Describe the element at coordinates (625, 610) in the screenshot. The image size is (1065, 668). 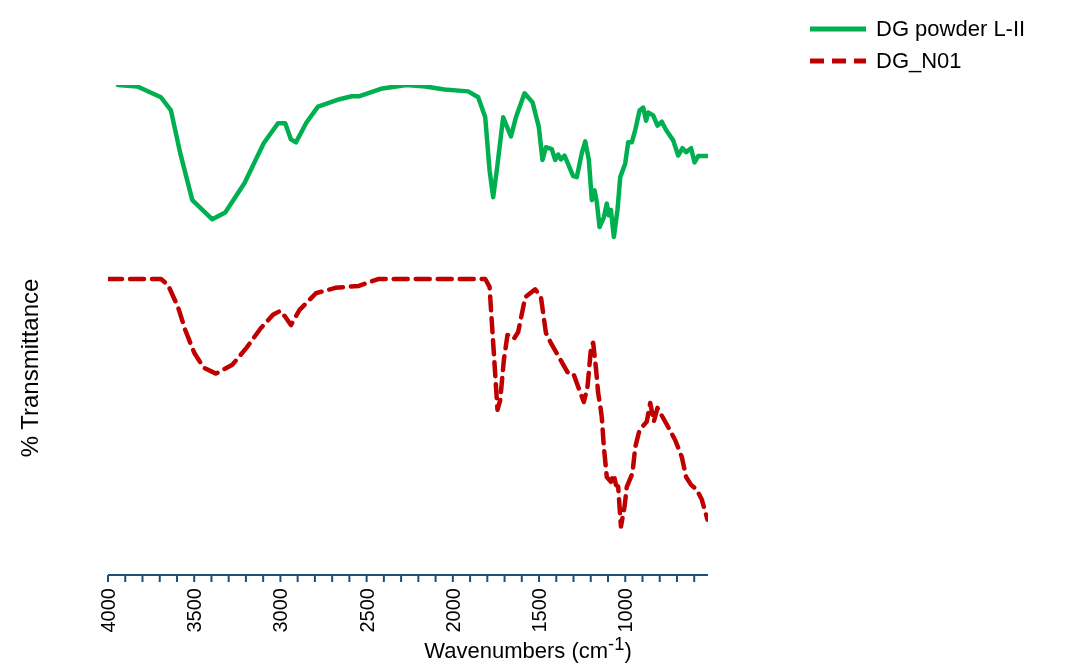
I see `x-tick-label: 1000` at that location.